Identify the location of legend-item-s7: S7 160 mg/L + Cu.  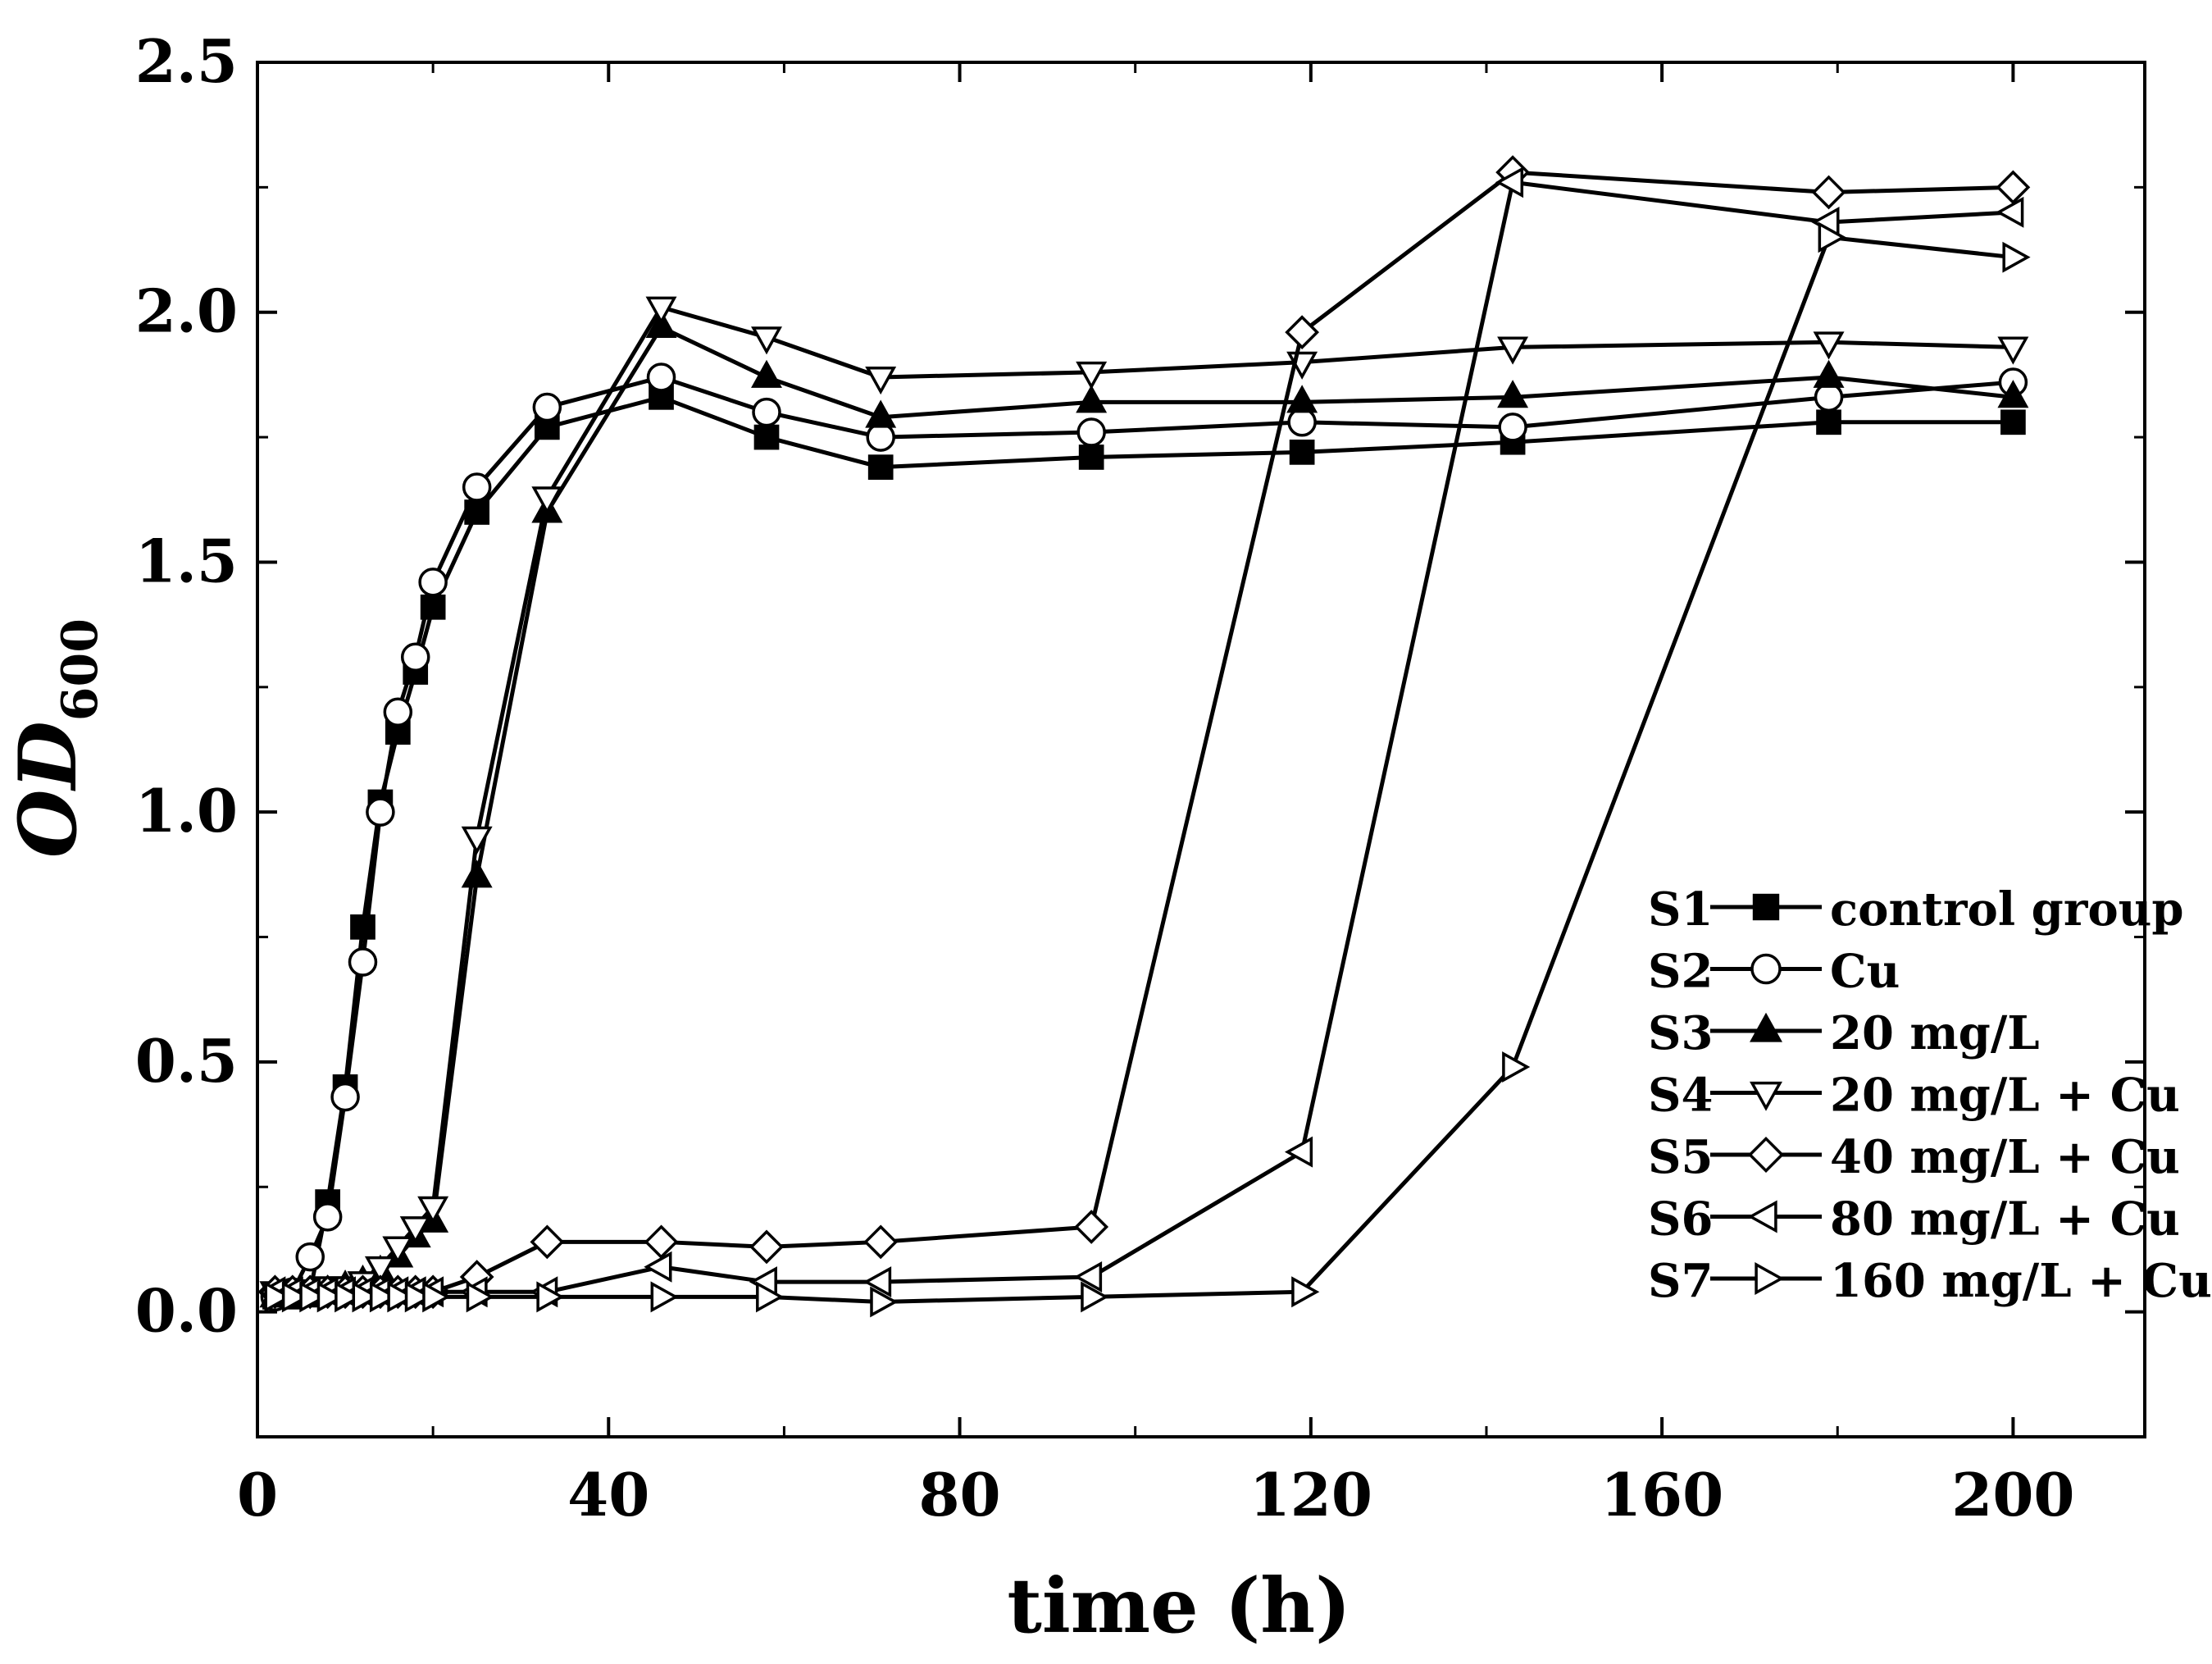
(1930, 1281).